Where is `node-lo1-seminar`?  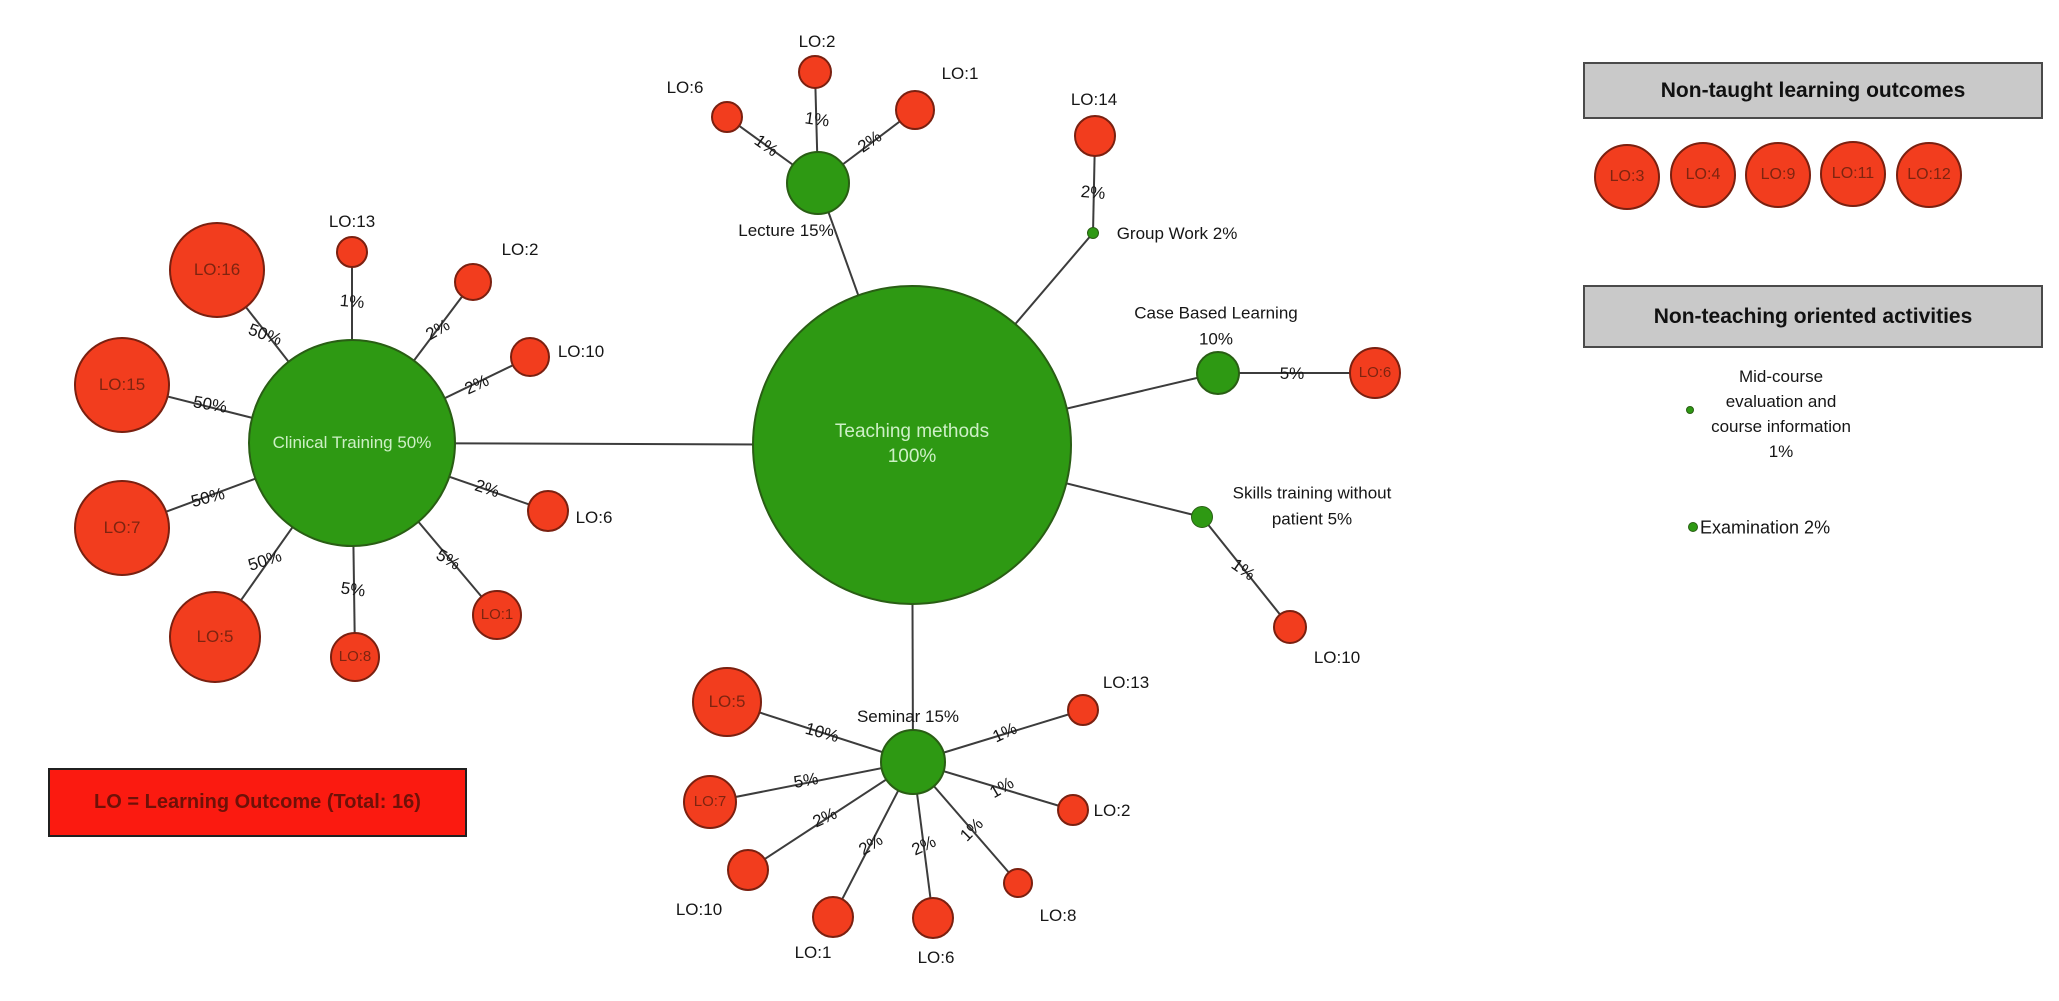
node-lo1-seminar is located at coordinates (833, 917).